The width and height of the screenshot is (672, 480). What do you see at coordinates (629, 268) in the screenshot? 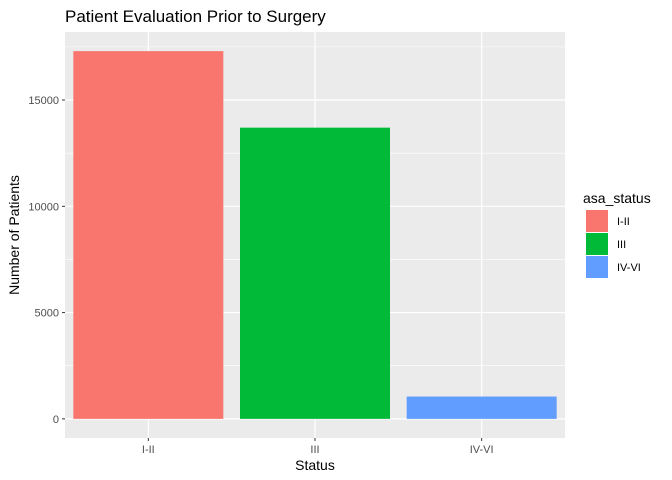
I see `legend-label: IV-VI` at bounding box center [629, 268].